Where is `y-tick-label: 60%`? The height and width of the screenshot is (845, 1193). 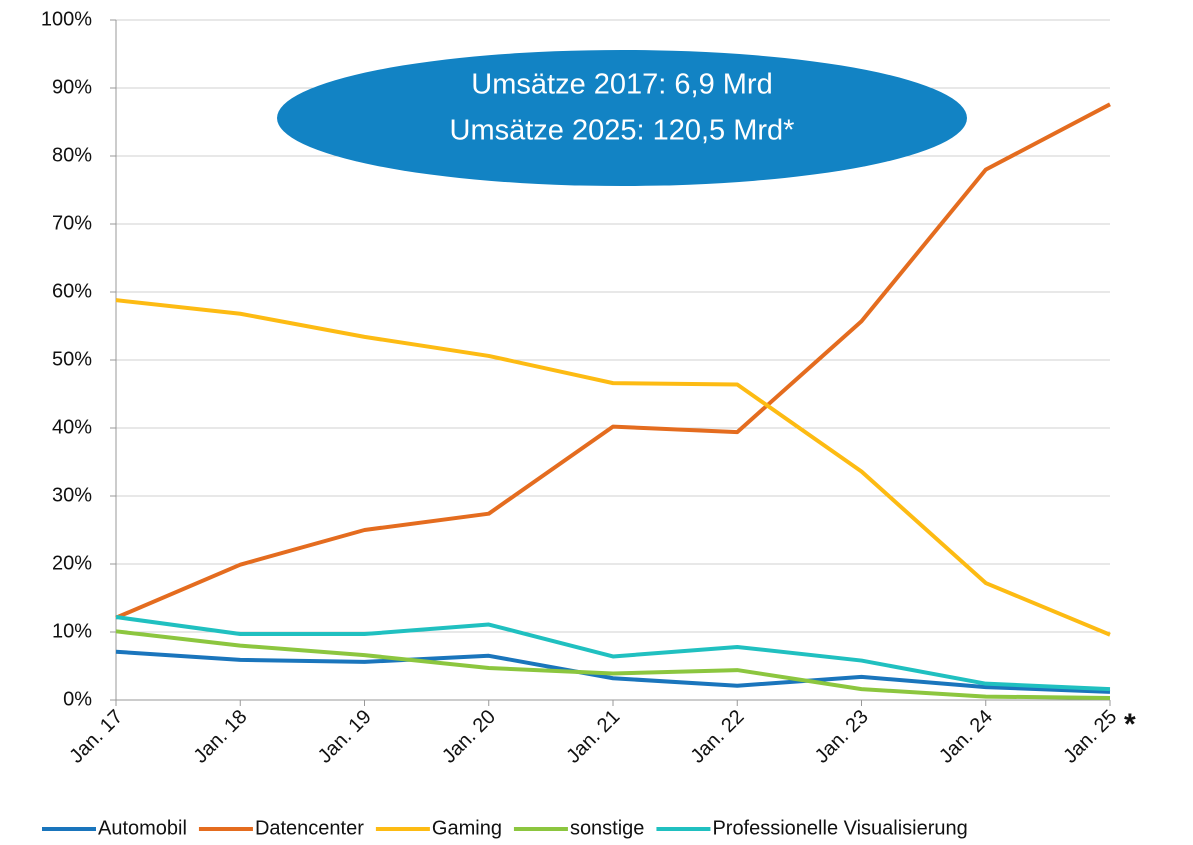
y-tick-label: 60% is located at coordinates (72, 291).